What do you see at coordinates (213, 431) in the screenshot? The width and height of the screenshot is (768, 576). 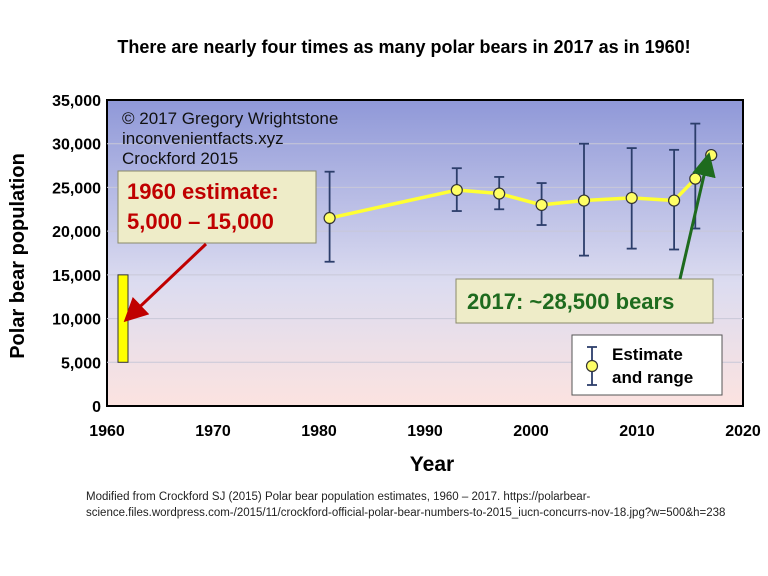 I see `x-tick-label: 1970` at bounding box center [213, 431].